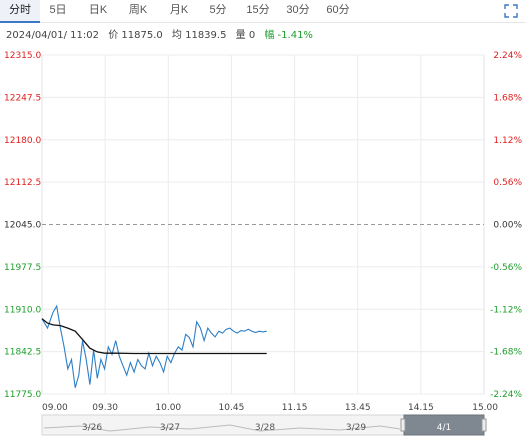  I want to click on navigator-sparkline, so click(222, 428).